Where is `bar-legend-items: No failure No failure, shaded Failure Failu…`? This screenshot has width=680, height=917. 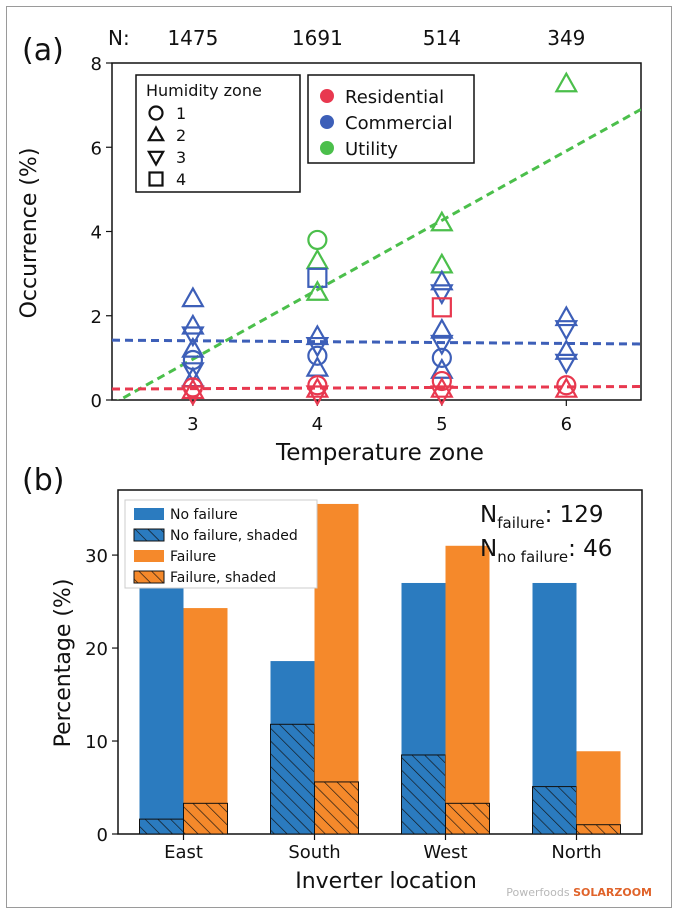 bar-legend-items: No failure No failure, shaded Failure Failu… is located at coordinates (215, 546).